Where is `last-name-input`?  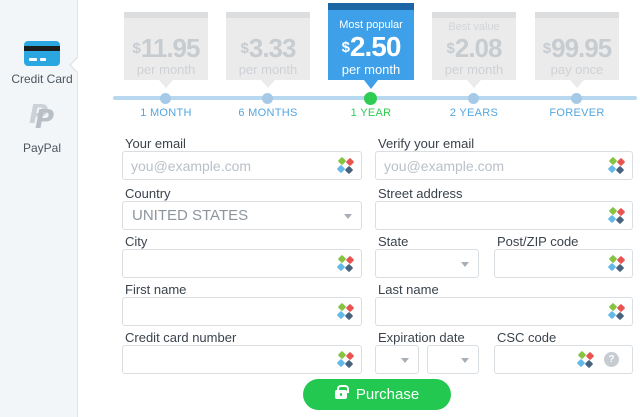
last-name-input is located at coordinates (504, 311).